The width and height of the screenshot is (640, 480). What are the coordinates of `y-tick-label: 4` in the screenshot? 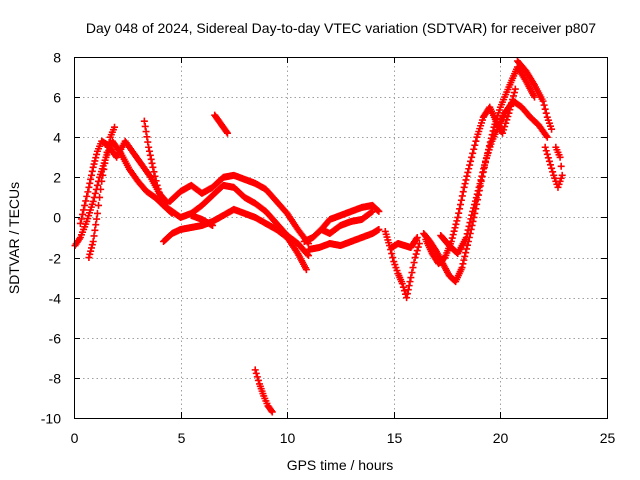 It's located at (57, 138).